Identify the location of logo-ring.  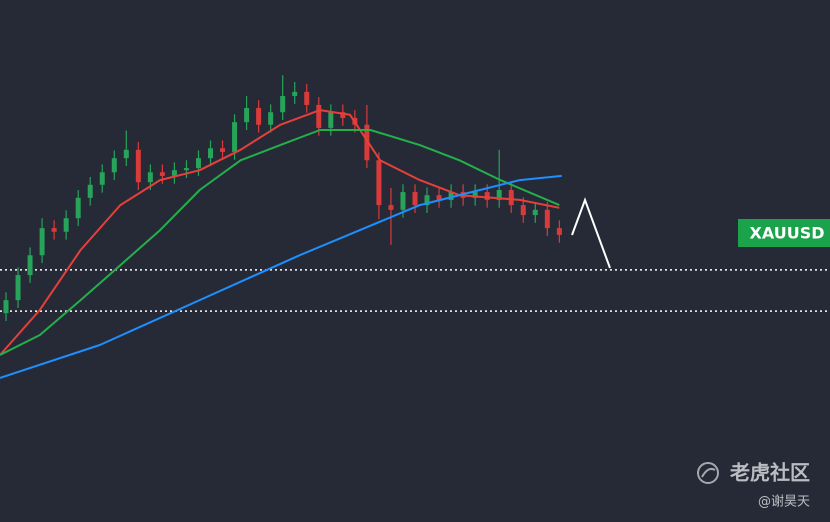
(708, 473).